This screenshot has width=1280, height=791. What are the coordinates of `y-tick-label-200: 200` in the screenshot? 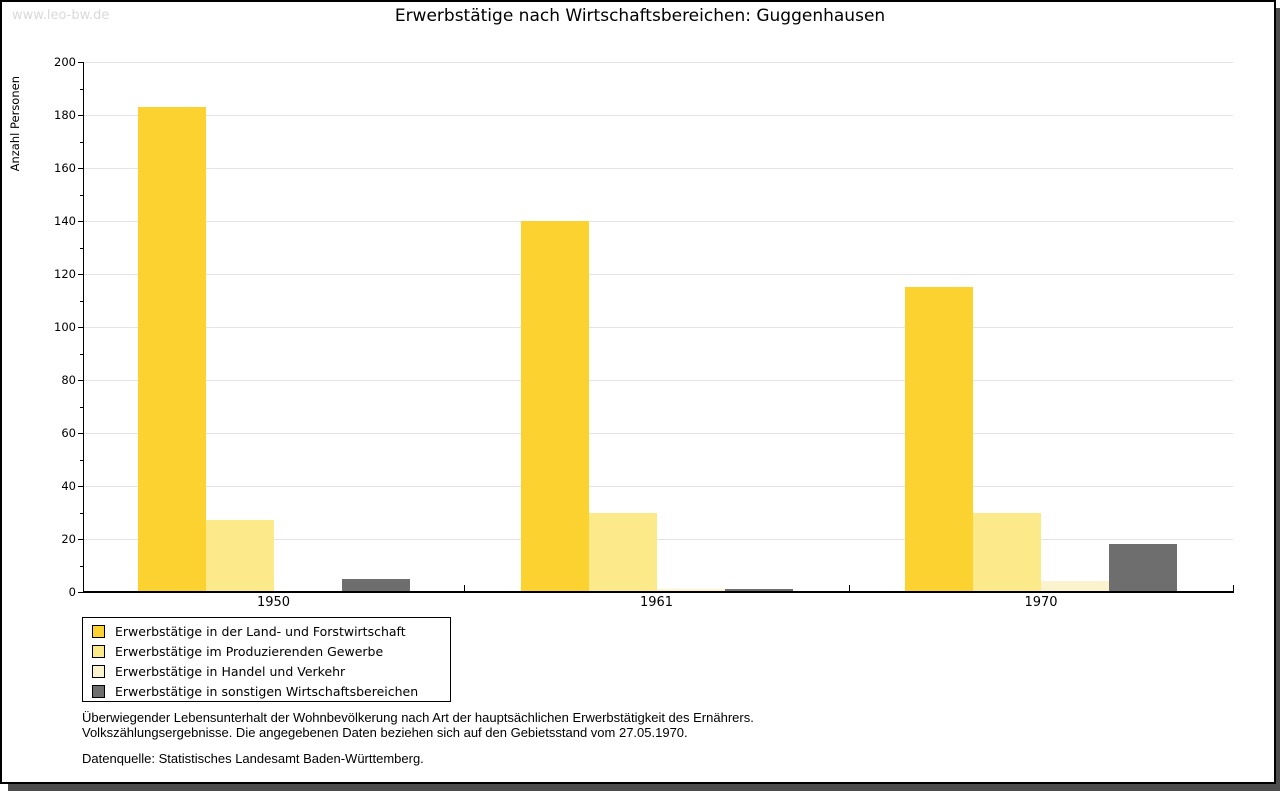 It's located at (65, 62).